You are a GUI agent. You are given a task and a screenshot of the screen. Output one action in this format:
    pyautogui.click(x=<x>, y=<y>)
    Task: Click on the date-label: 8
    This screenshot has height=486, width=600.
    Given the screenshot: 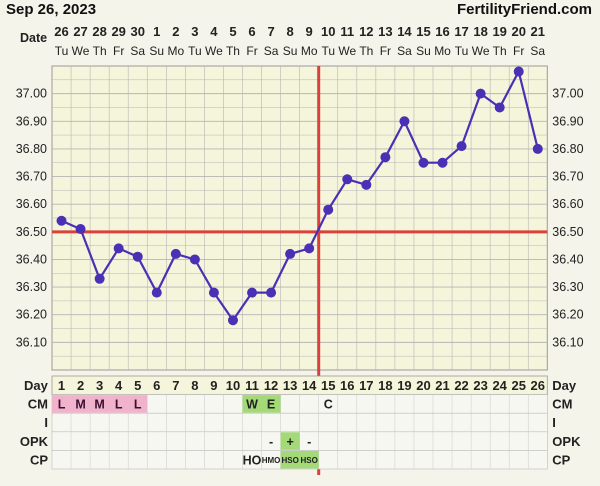 What is the action you would take?
    pyautogui.click(x=290, y=31)
    